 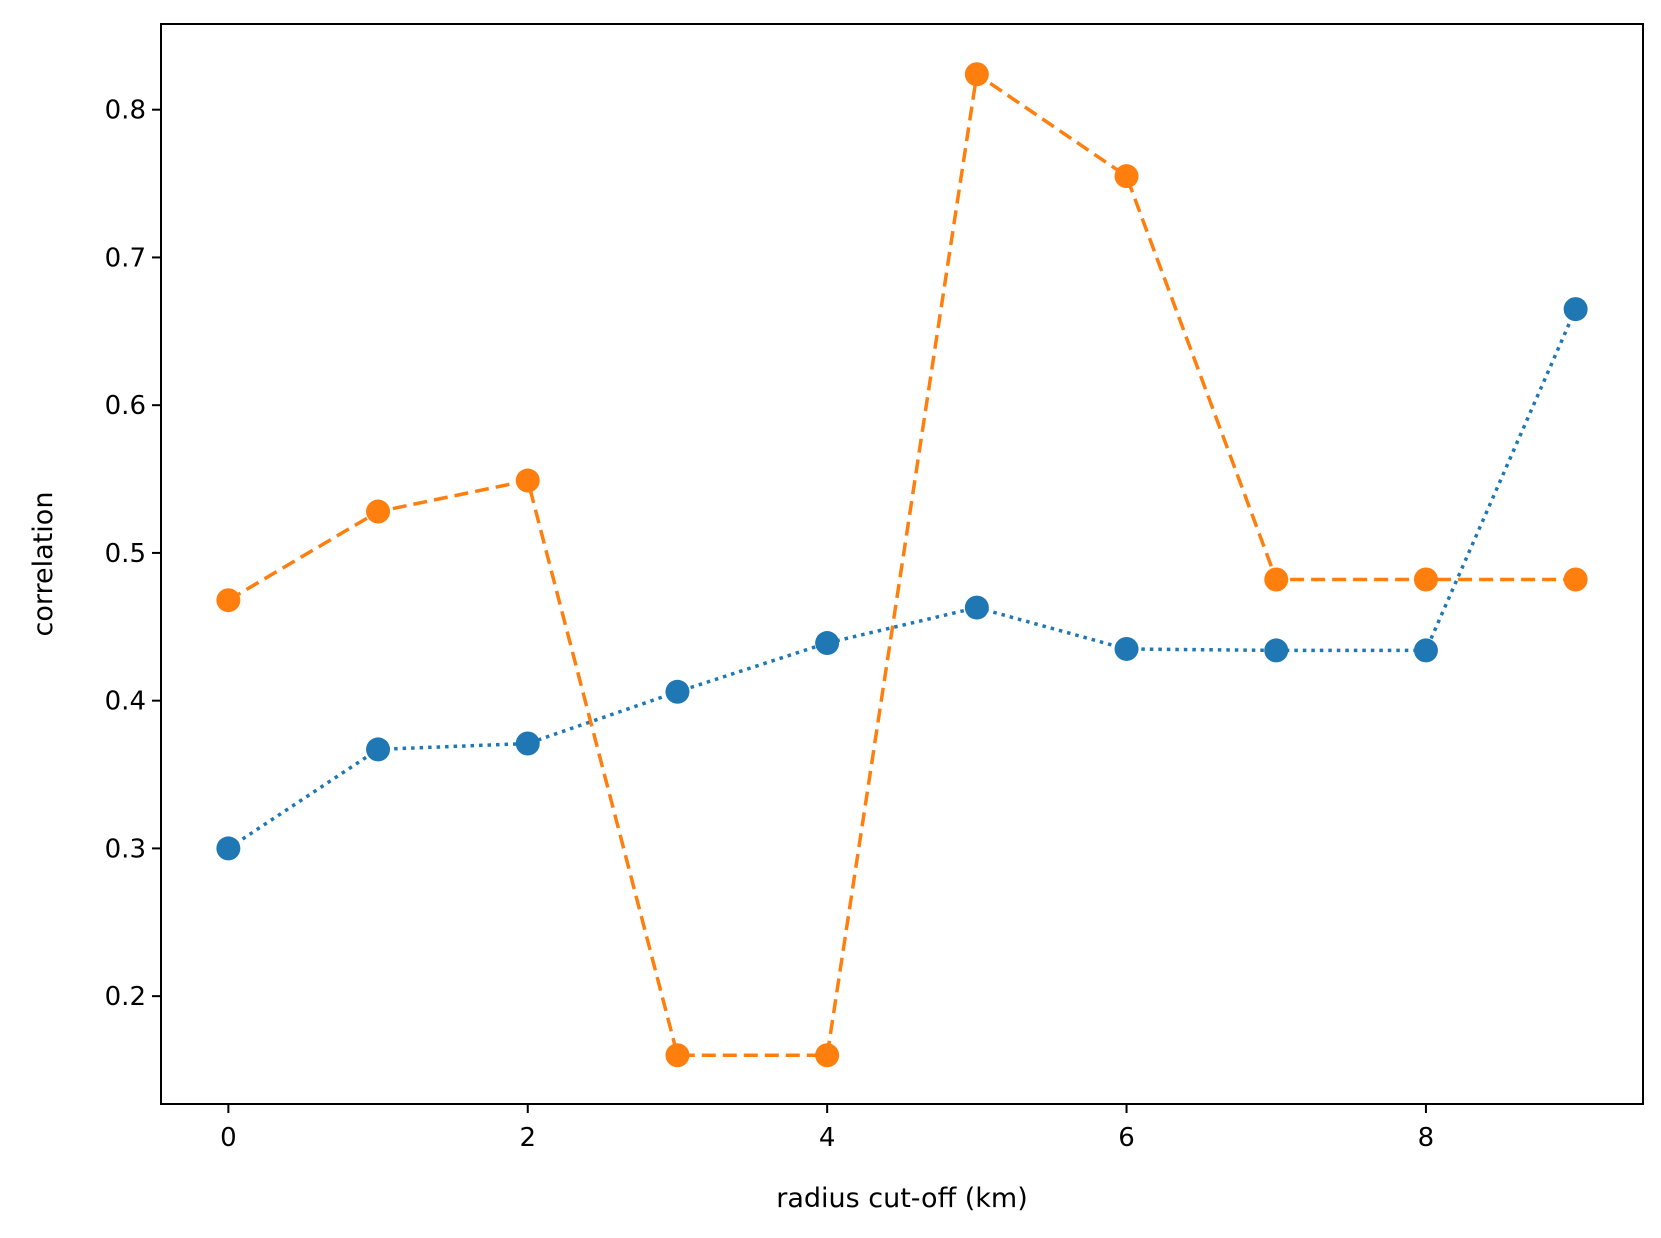 What do you see at coordinates (527, 1138) in the screenshot?
I see `x-tick-label: 2` at bounding box center [527, 1138].